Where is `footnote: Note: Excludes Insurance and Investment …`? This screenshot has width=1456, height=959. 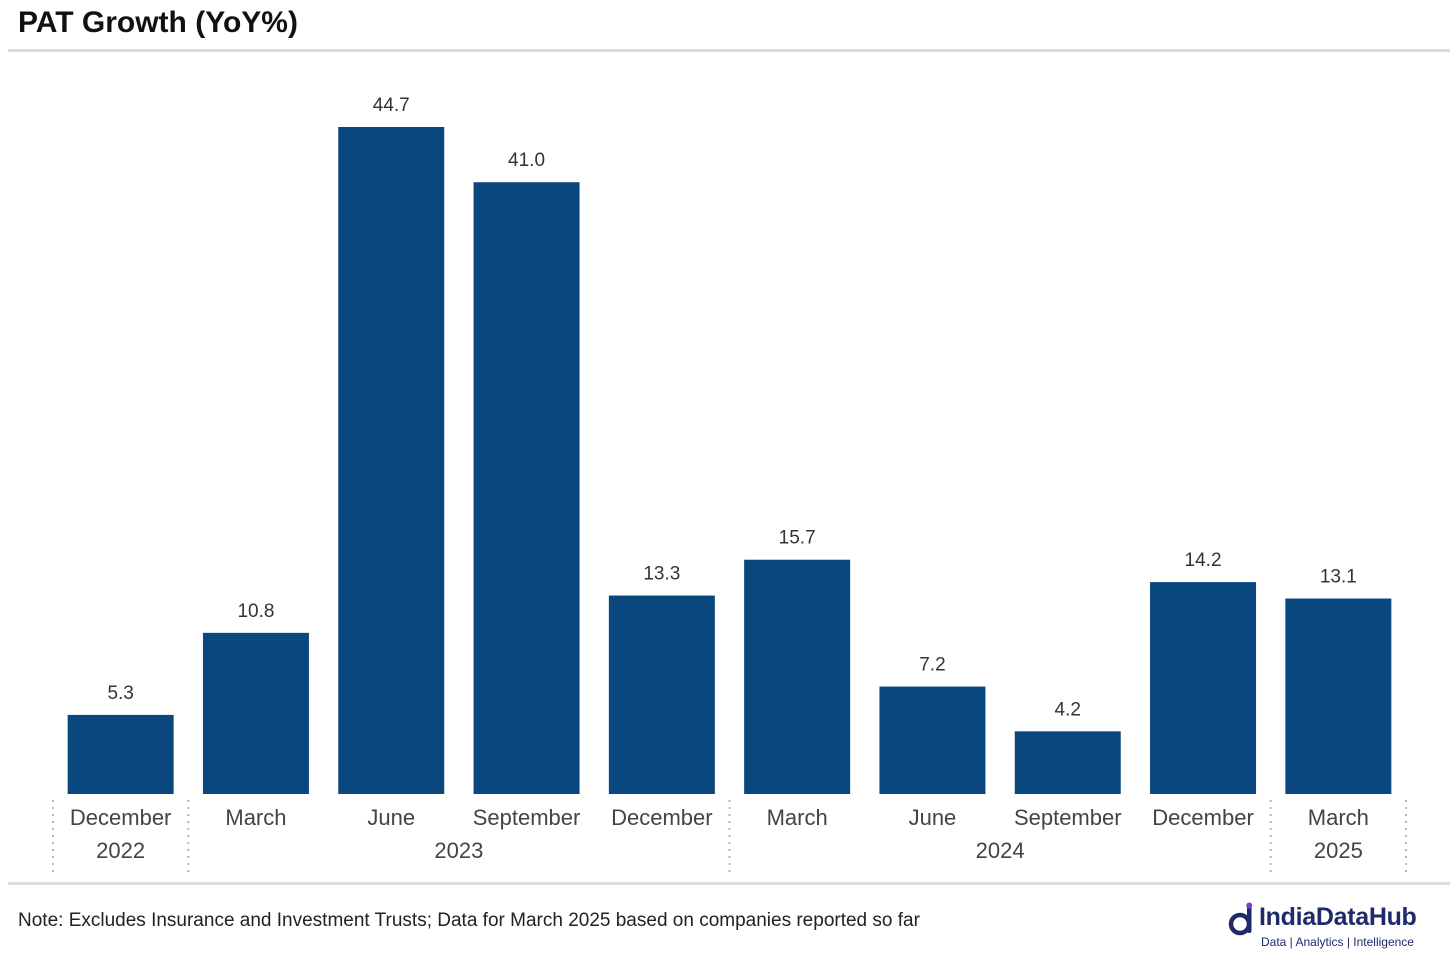 footnote: Note: Excludes Insurance and Investment … is located at coordinates (469, 920).